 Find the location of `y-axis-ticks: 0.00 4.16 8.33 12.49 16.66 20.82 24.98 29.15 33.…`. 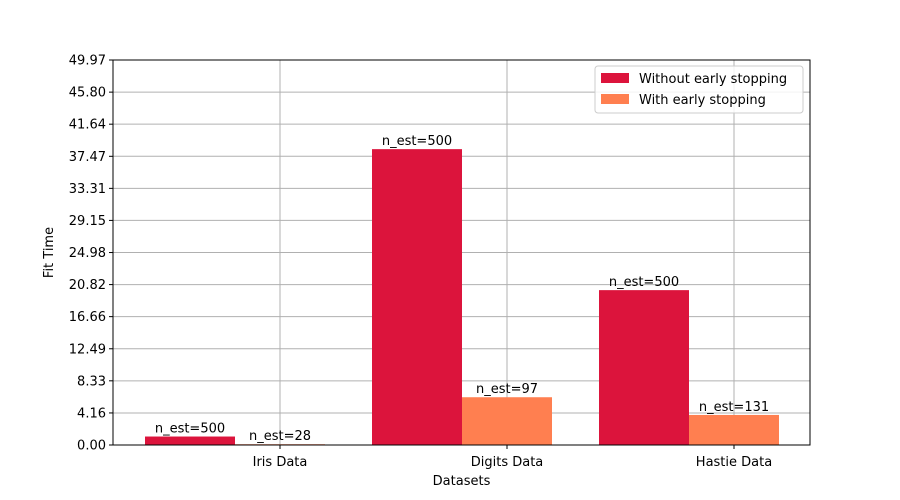

y-axis-ticks: 0.00 4.16 8.33 12.49 16.66 20.82 24.98 29.15 33.… is located at coordinates (91, 254).